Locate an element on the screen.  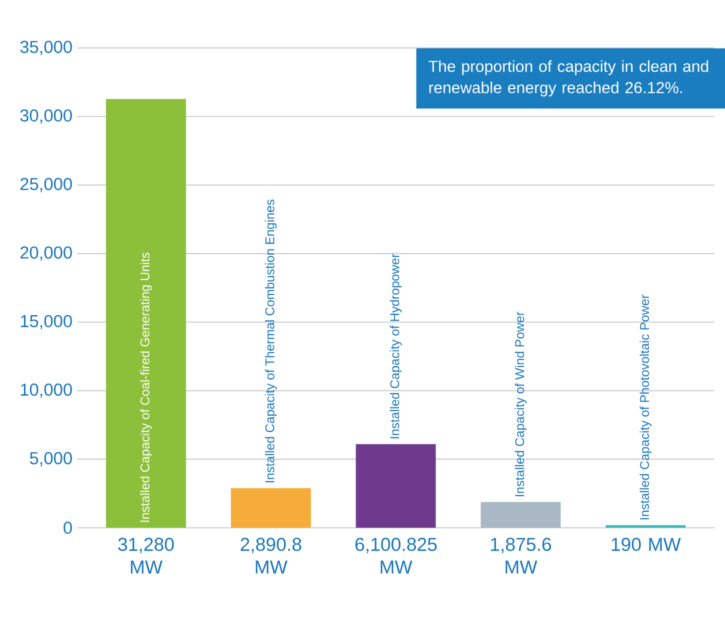
y-tick-label: 30,000 is located at coordinates (46, 116).